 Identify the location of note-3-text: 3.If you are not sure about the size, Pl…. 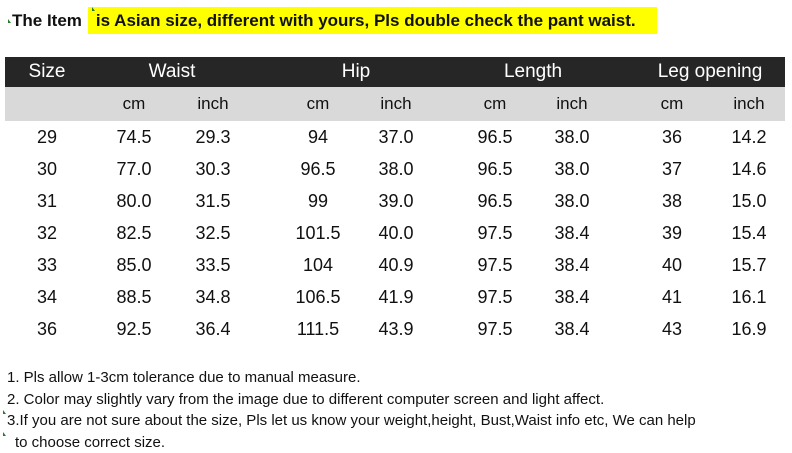
(351, 420).